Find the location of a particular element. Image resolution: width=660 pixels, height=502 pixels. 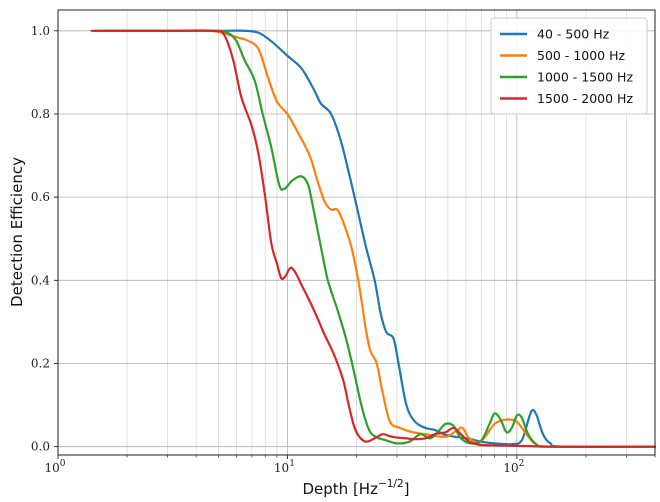

x-axis-ticks: 10⁰ 10¹ 10² is located at coordinates (350, 465).